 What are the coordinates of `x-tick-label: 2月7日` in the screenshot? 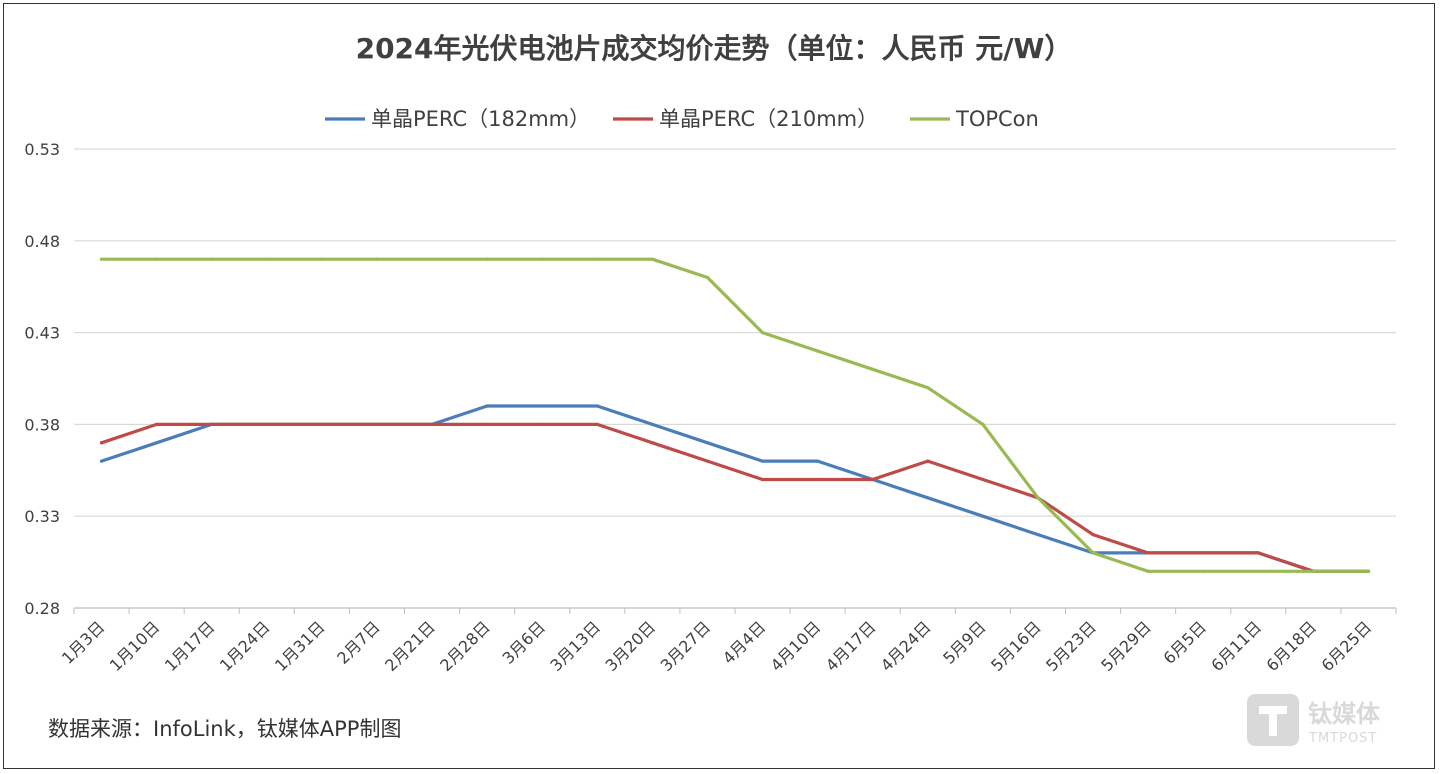 It's located at (358, 642).